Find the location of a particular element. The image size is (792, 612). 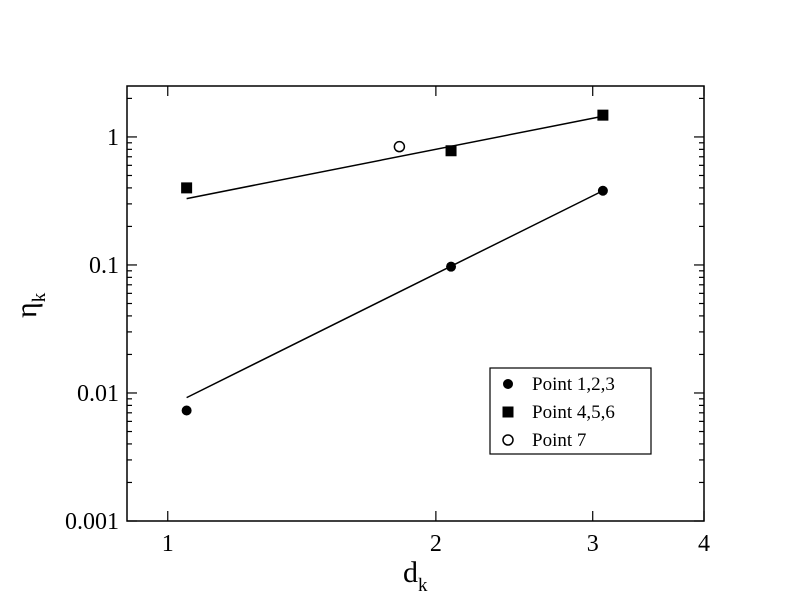

fit-line is located at coordinates (395, 157).